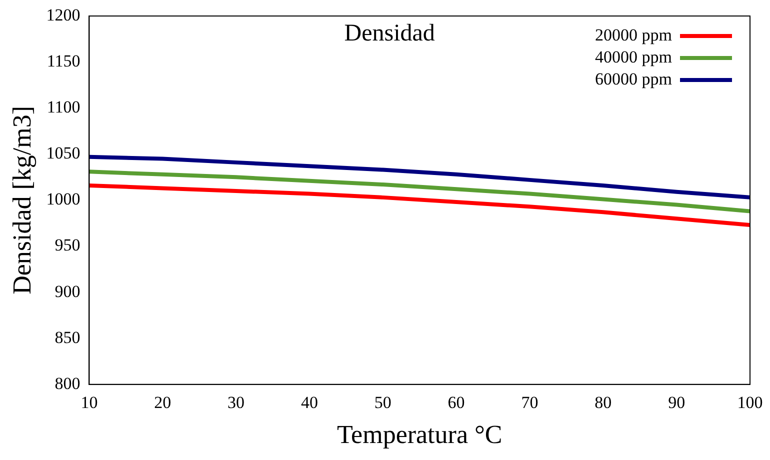 Image resolution: width=770 pixels, height=460 pixels. Describe the element at coordinates (67, 337) in the screenshot. I see `y-tick-label: 850` at that location.